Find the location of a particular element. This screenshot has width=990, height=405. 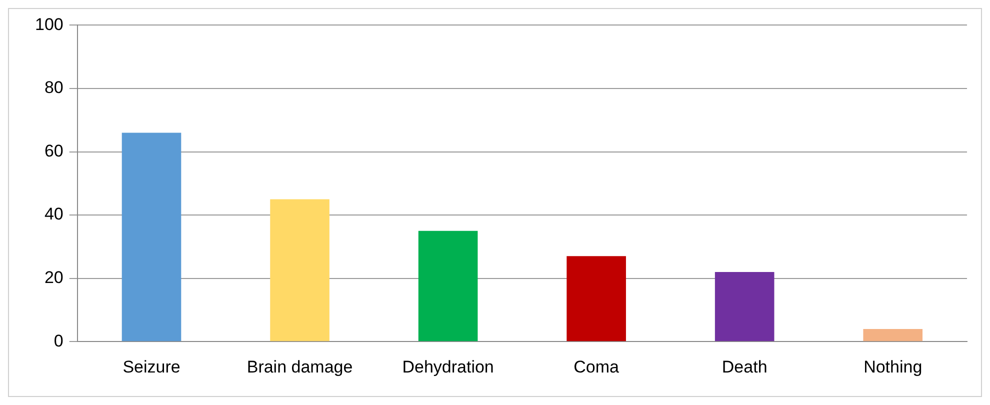

x-tick-label: Brain damage is located at coordinates (299, 366).